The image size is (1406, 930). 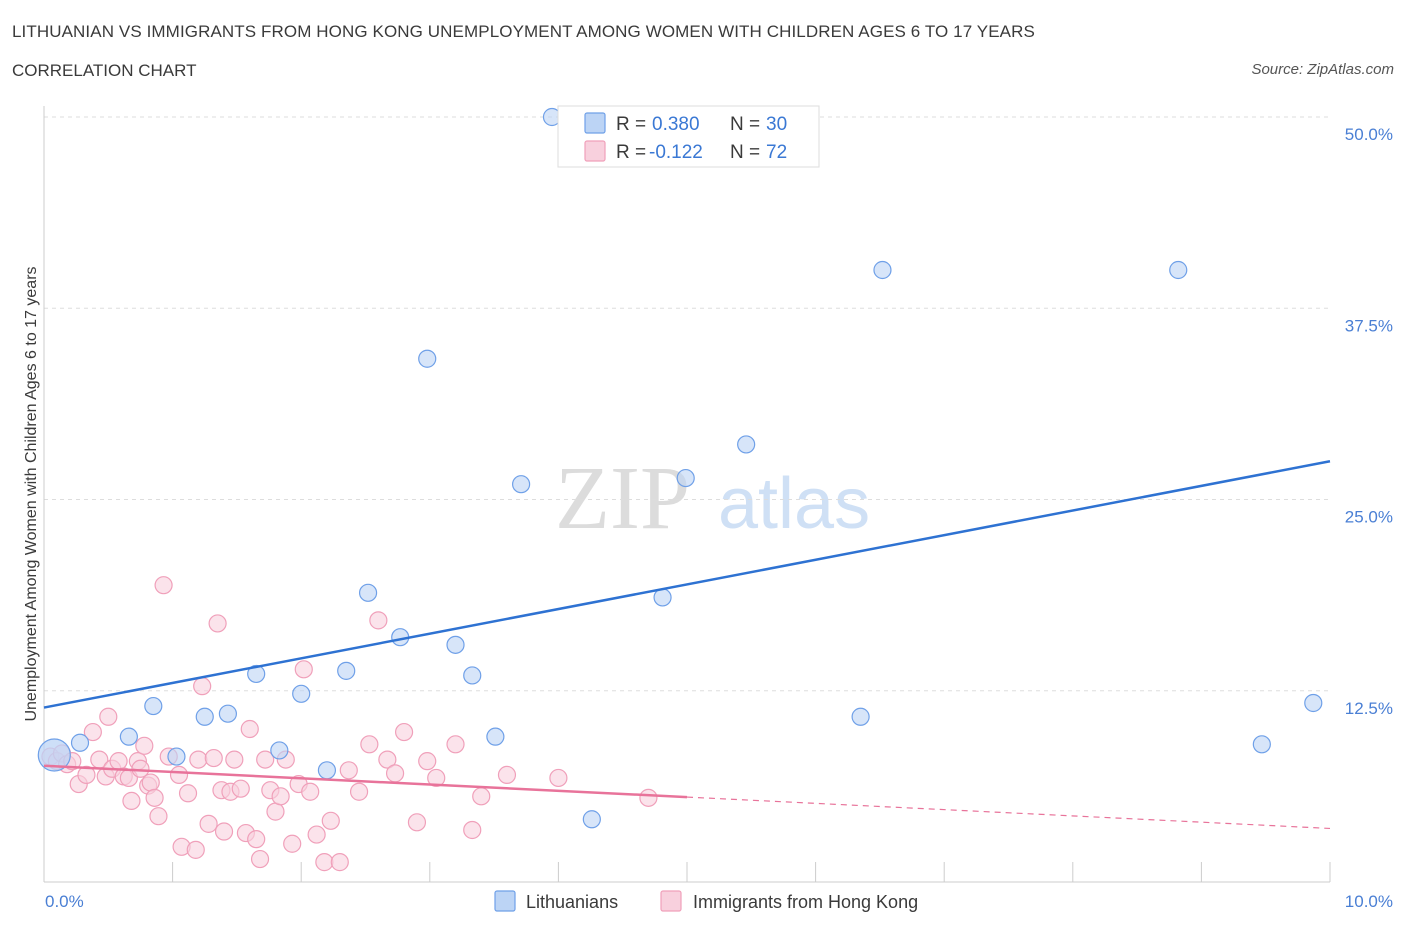 What do you see at coordinates (1369, 901) in the screenshot?
I see `x-tick-label-max: 10.0%` at bounding box center [1369, 901].